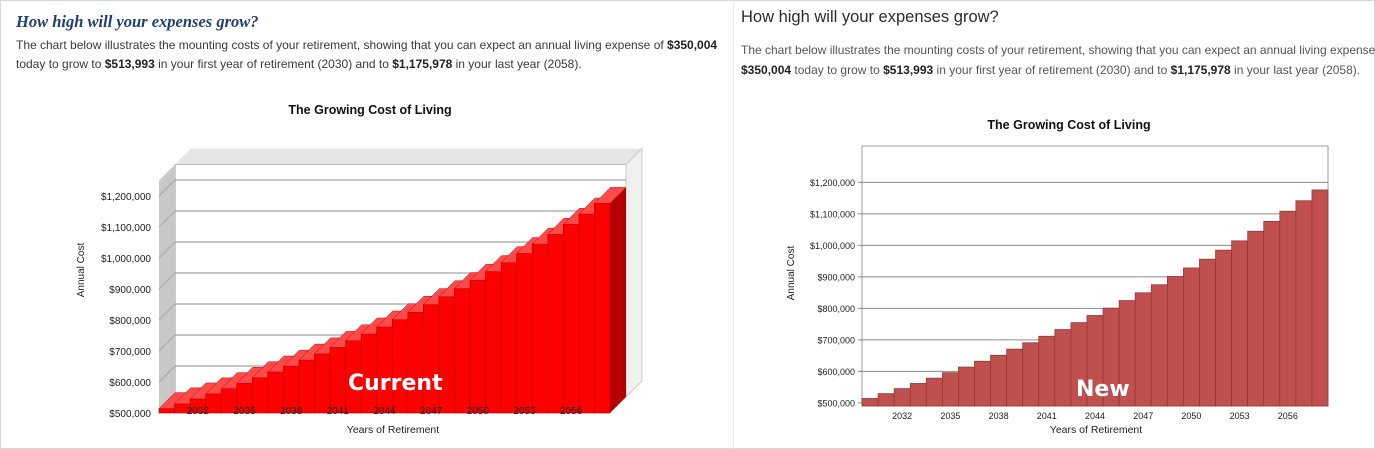 The width and height of the screenshot is (1375, 449). What do you see at coordinates (791, 273) in the screenshot?
I see `y-axis-label: Annual Cost` at bounding box center [791, 273].